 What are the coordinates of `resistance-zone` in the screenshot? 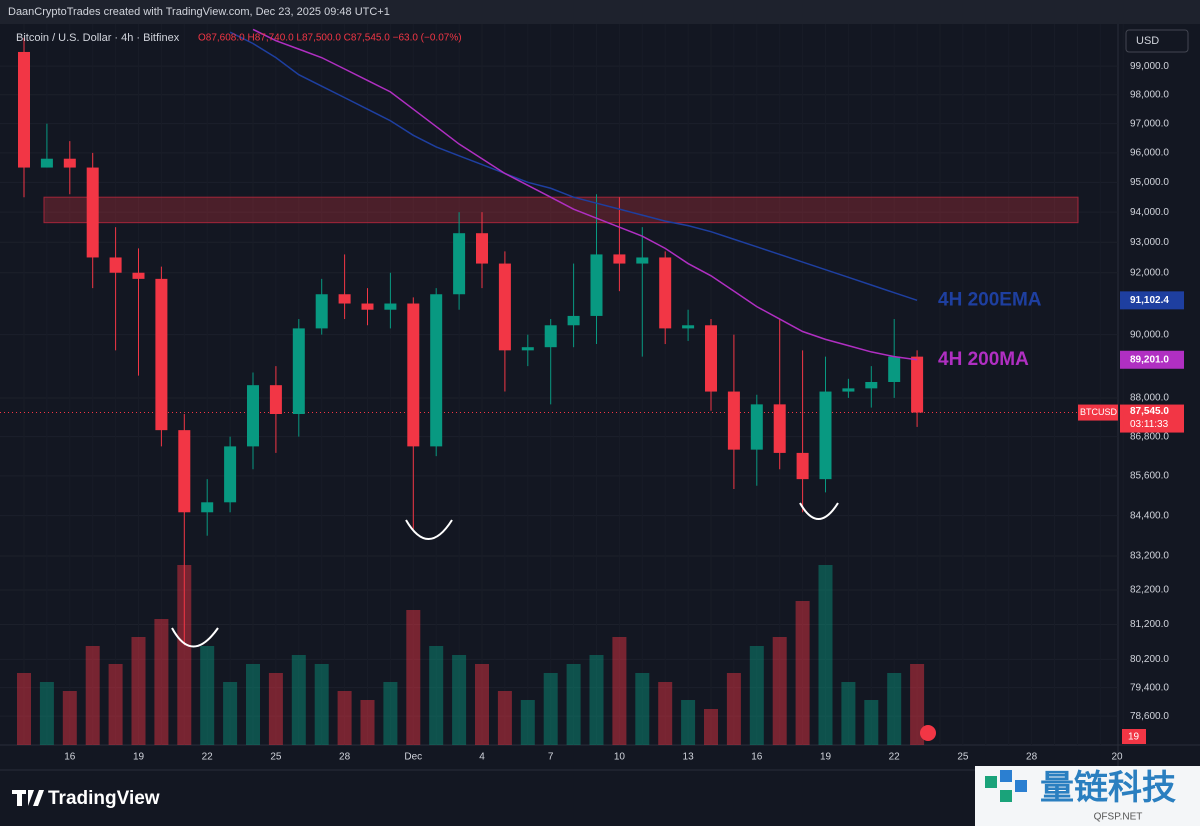 It's located at (561, 210).